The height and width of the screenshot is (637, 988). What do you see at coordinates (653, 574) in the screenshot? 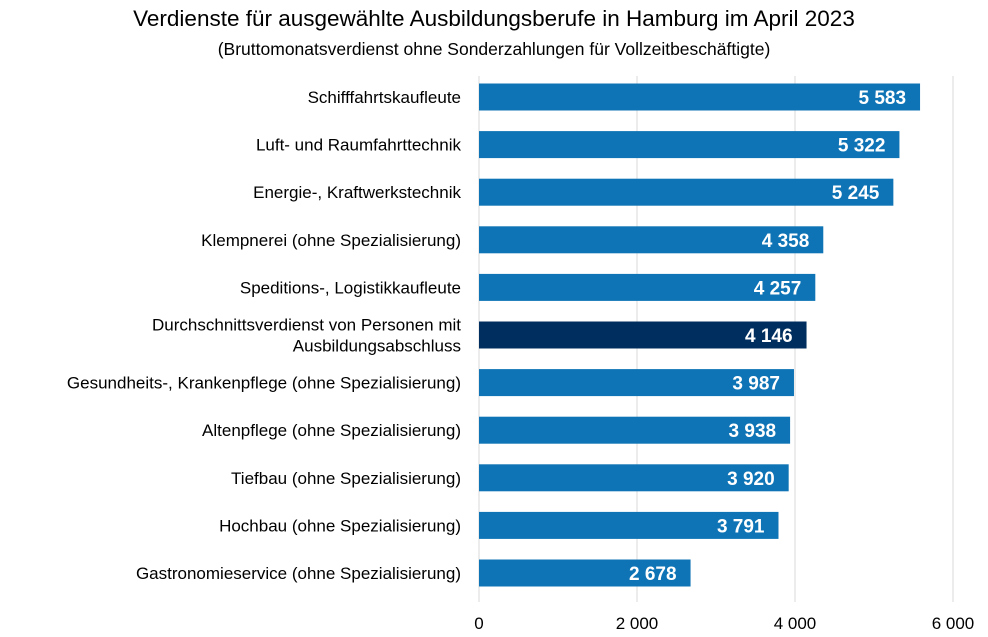
I see `data-label: 2 678` at bounding box center [653, 574].